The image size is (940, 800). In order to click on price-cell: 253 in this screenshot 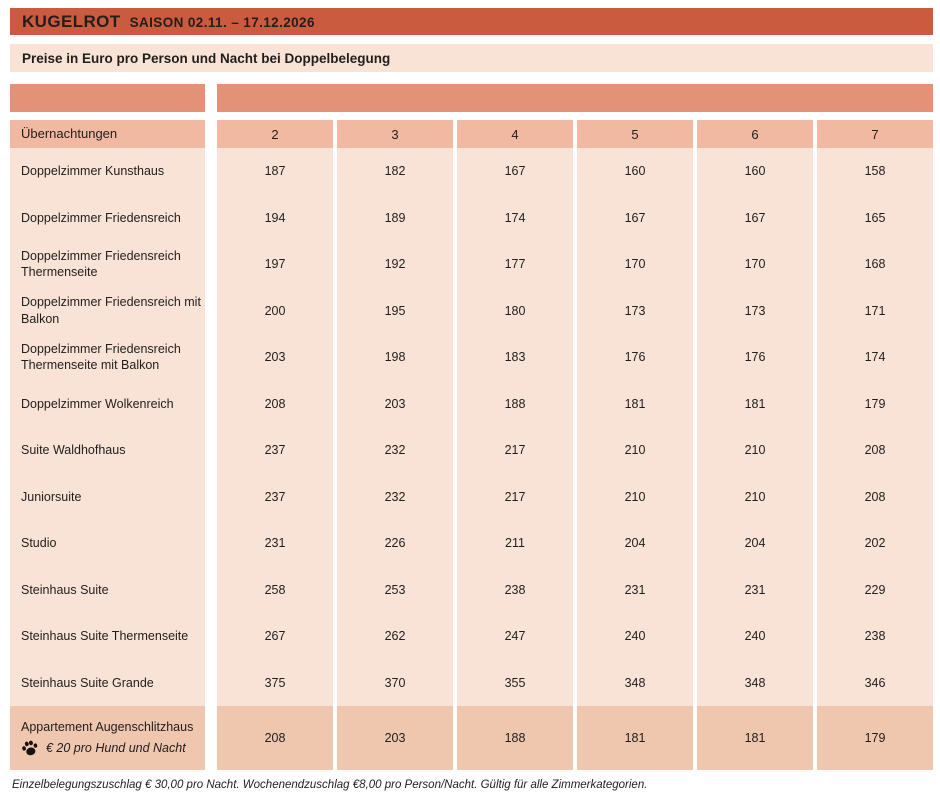, I will do `click(395, 589)`.